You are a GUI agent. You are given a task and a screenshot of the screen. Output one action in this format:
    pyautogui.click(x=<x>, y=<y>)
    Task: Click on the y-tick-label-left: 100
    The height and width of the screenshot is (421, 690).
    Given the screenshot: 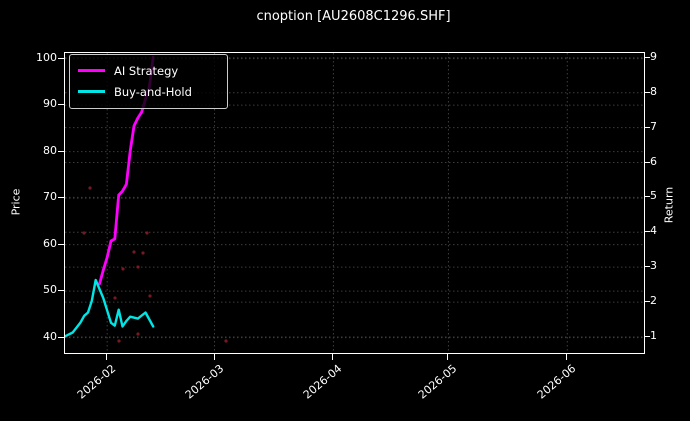 What is the action you would take?
    pyautogui.click(x=46, y=57)
    